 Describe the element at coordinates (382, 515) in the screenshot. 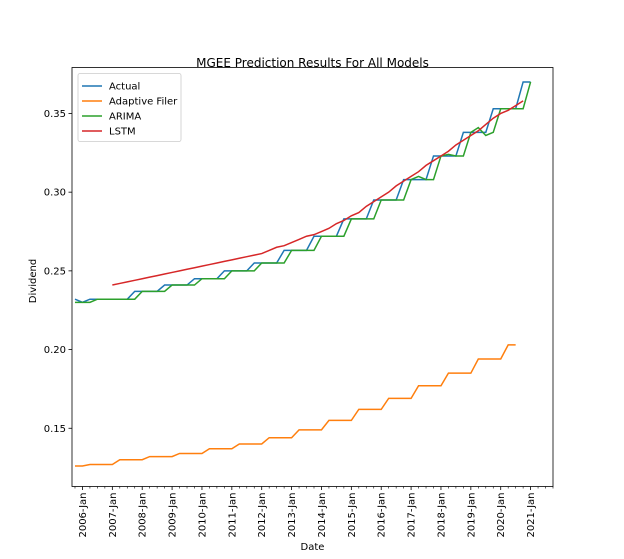

I see `x-tick-label: 2016-Jan` at that location.